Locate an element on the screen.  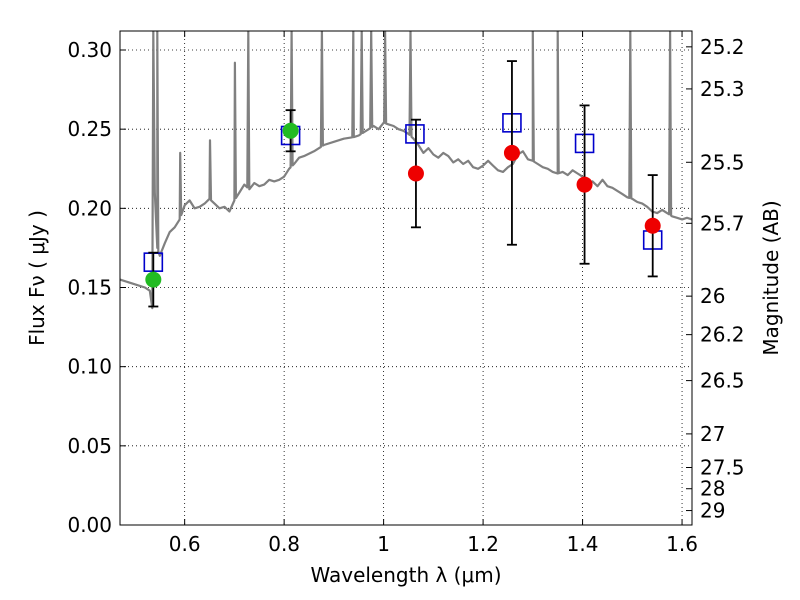
y-tick-label: 0.00 is located at coordinates (89, 525).